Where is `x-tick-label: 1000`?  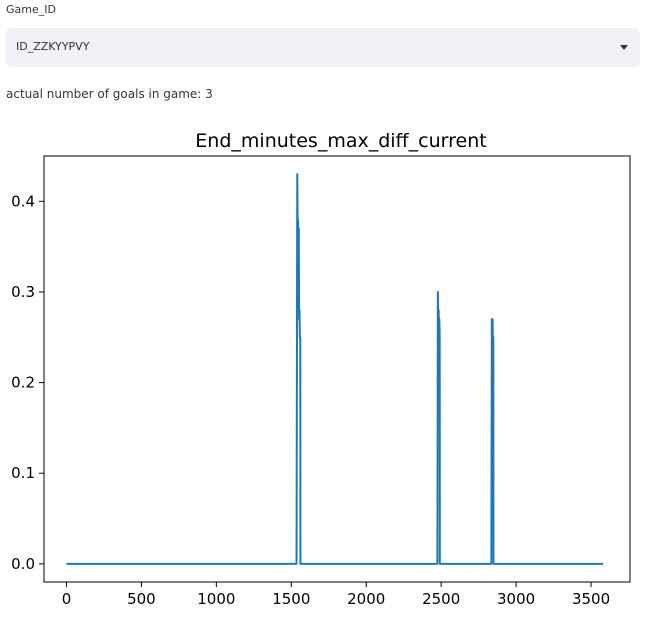
x-tick-label: 1000 is located at coordinates (216, 599).